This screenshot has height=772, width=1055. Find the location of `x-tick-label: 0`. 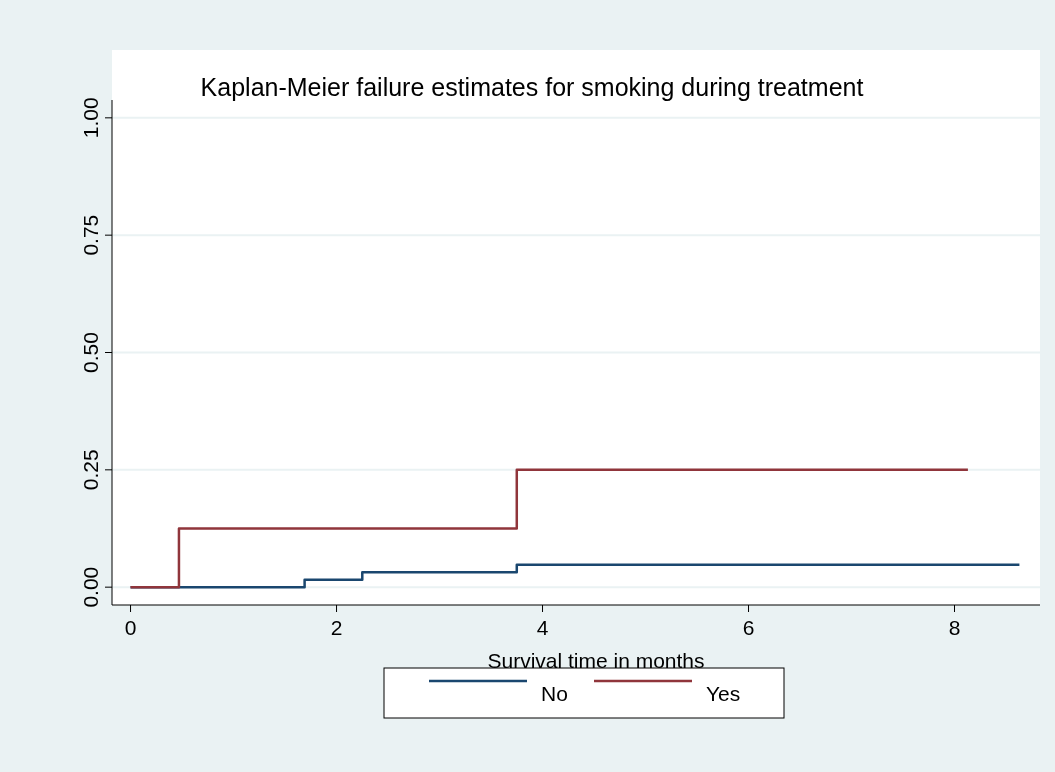

x-tick-label: 0 is located at coordinates (130, 627).